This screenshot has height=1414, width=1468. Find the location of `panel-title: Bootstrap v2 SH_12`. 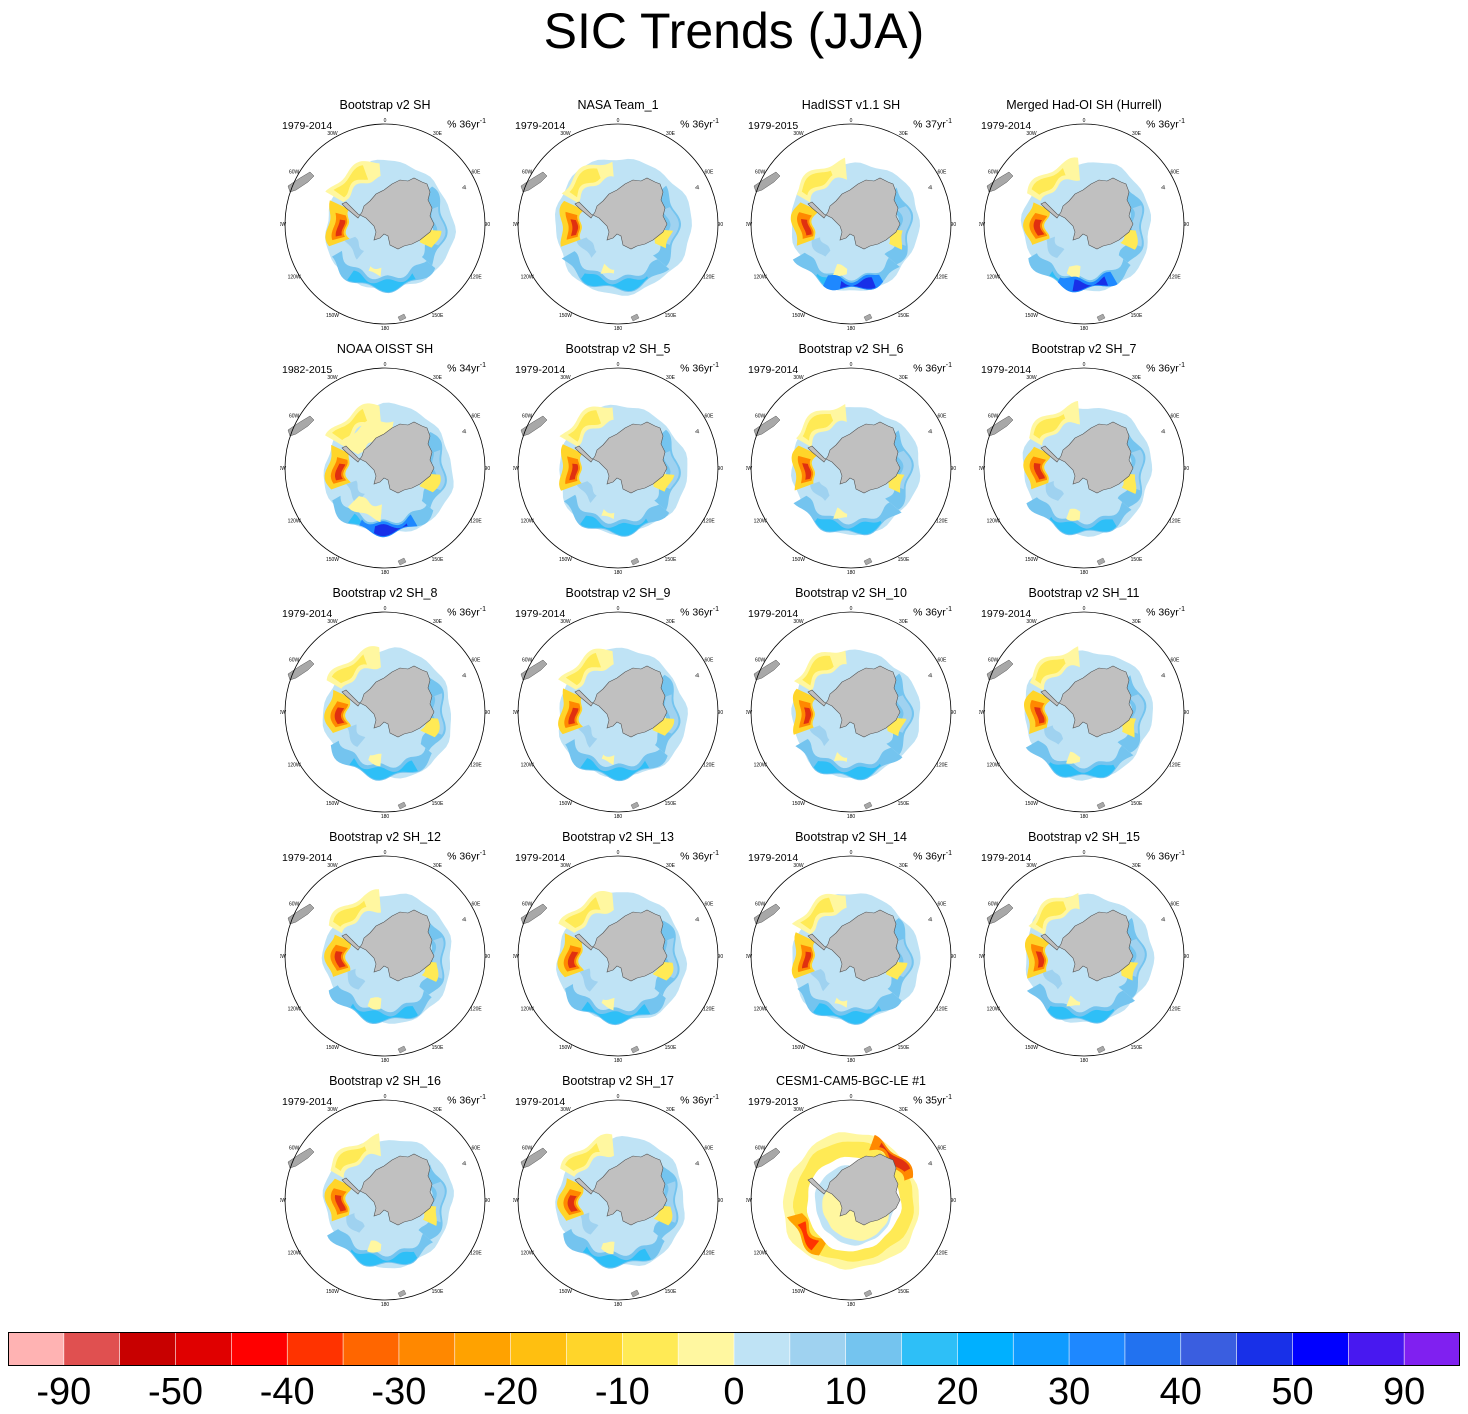

panel-title: Bootstrap v2 SH_12 is located at coordinates (385, 837).